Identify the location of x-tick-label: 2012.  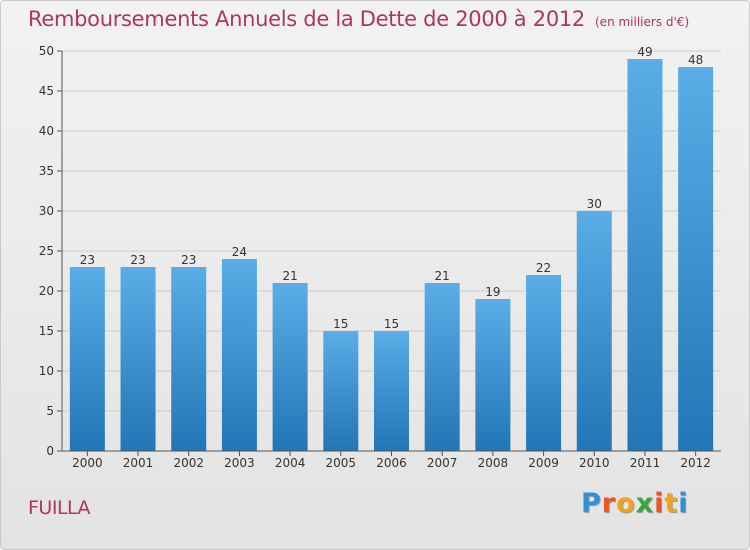
(695, 463).